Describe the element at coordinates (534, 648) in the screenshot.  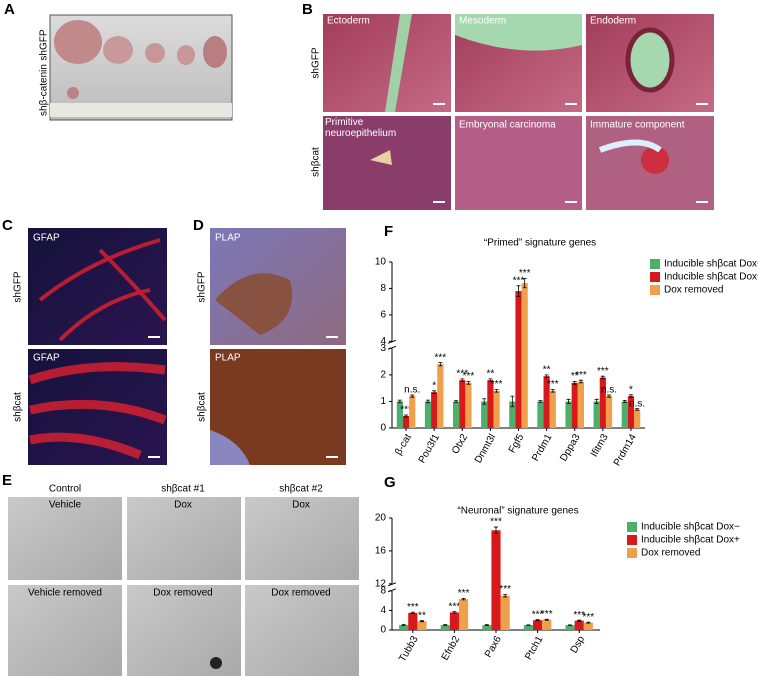
I see `x-tick-label: Ptch1` at that location.